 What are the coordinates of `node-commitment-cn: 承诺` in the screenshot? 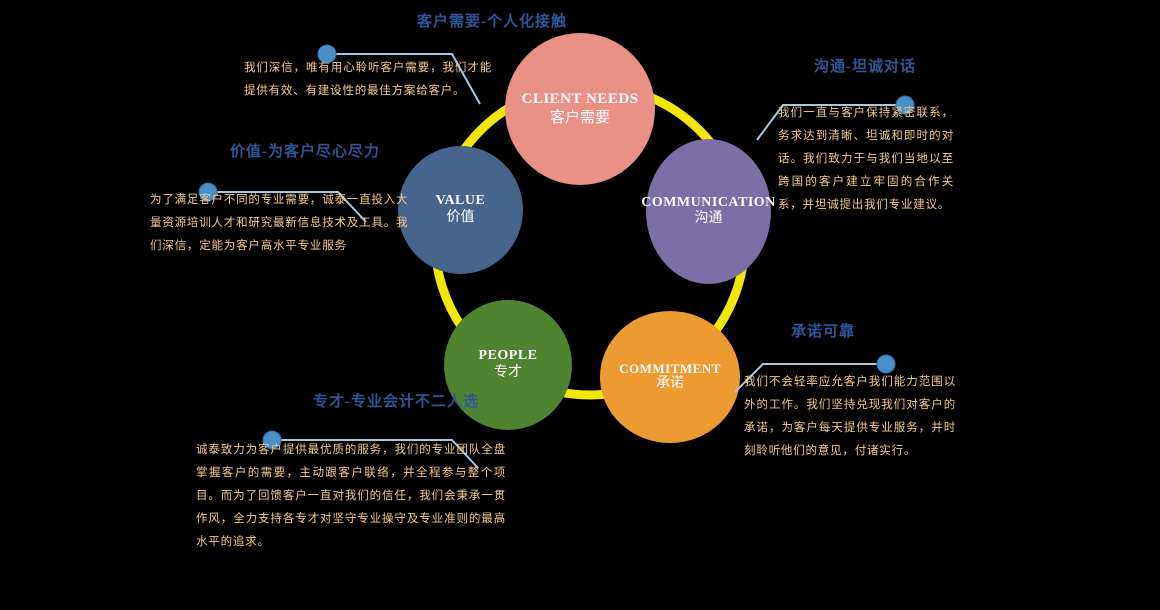 It's located at (670, 384).